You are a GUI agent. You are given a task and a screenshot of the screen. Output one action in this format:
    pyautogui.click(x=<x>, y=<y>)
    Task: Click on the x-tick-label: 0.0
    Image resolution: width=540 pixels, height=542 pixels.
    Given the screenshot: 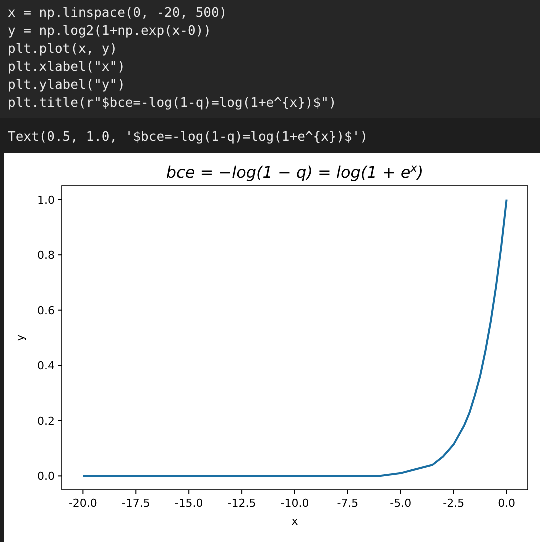 What is the action you would take?
    pyautogui.click(x=507, y=503)
    